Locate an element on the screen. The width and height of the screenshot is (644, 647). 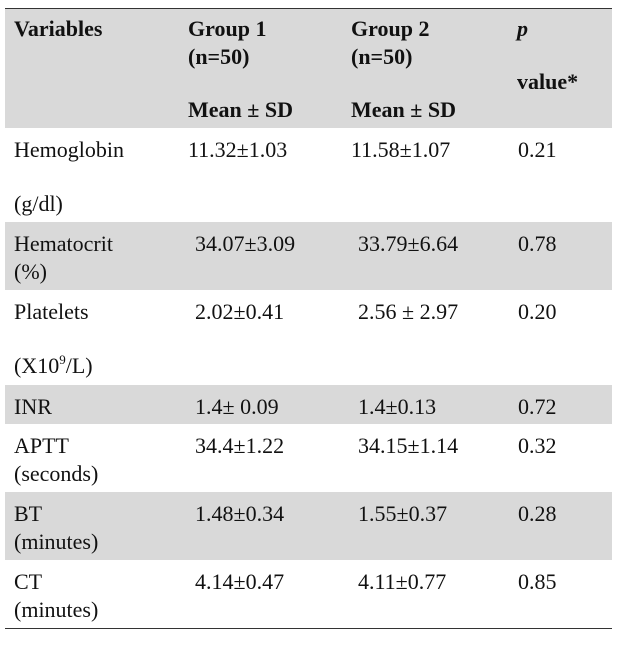
group2-value: 33.79±6.64 is located at coordinates (408, 243).